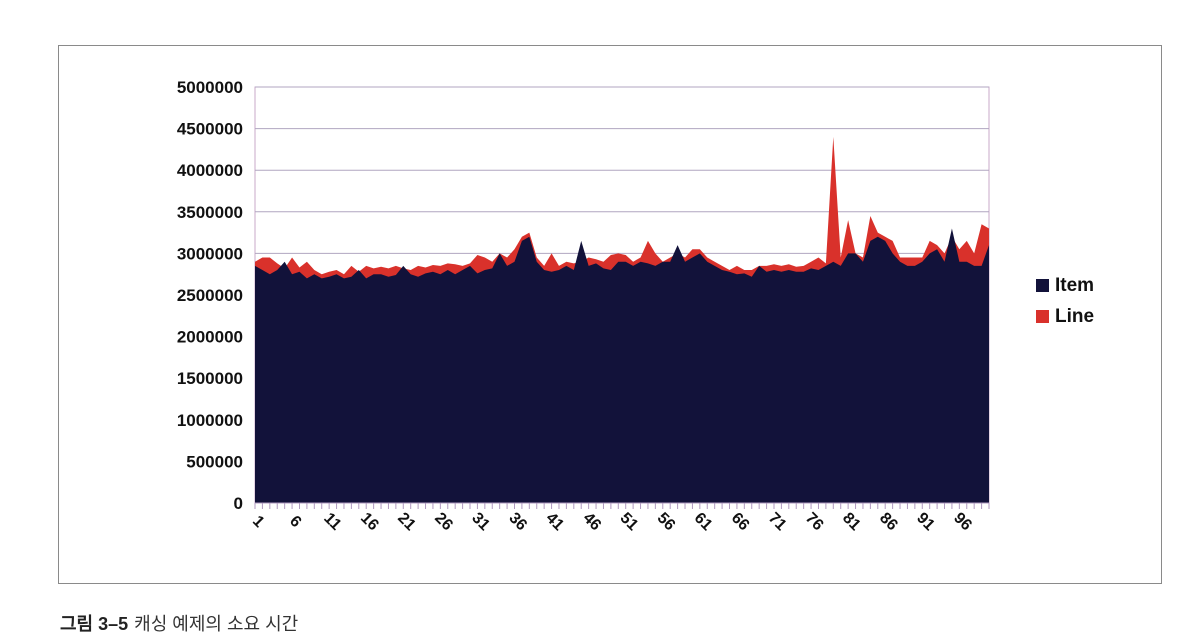 The width and height of the screenshot is (1198, 644). Describe the element at coordinates (210, 420) in the screenshot. I see `y-tick-label: 1000000` at that location.